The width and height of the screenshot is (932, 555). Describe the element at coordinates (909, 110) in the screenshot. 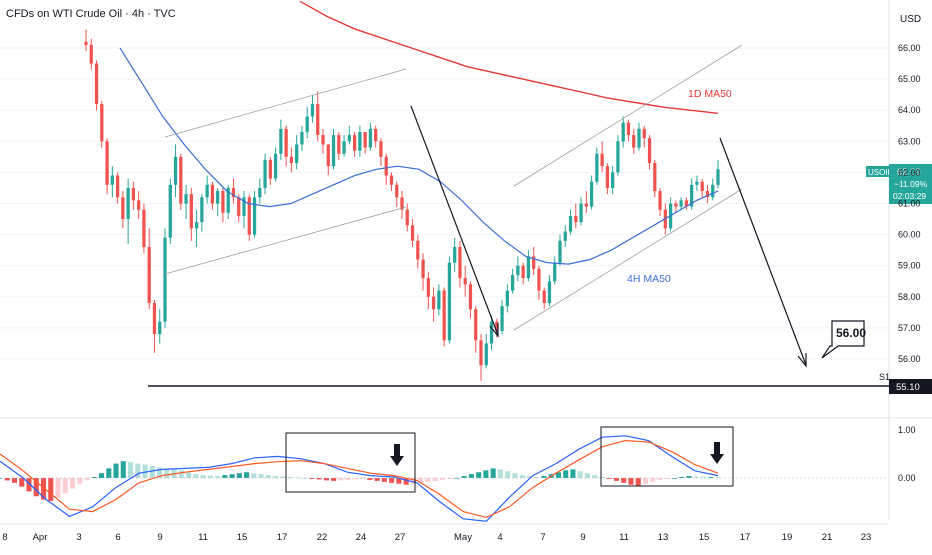

I see `price-tick: 64.00` at that location.